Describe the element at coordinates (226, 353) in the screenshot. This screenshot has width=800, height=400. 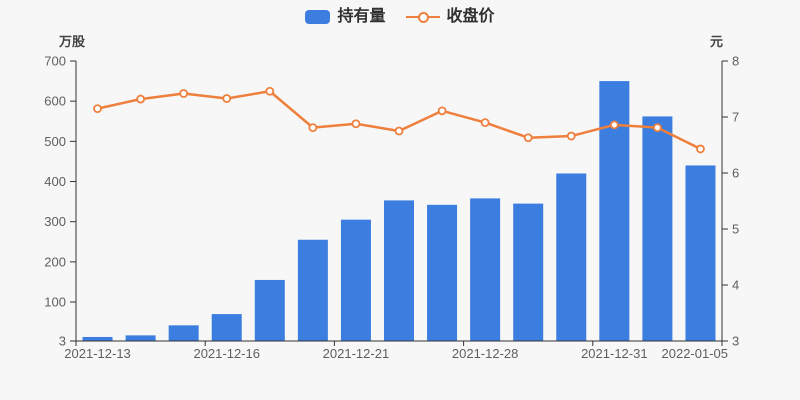
I see `x-axis-date-label: 2021-12-16` at that location.